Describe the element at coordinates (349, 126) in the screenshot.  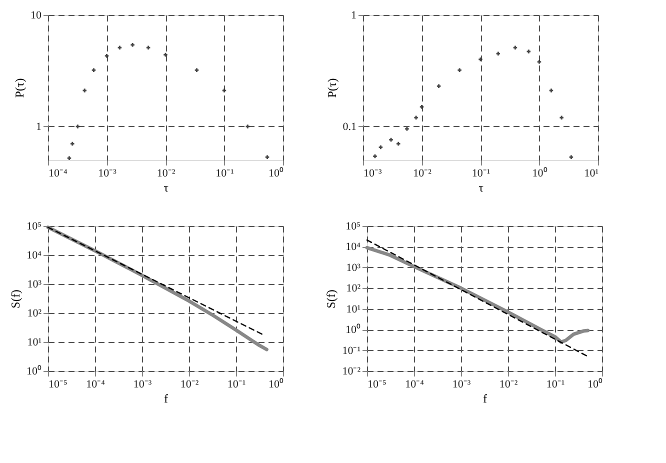
I see `y-tick-label: 0.1` at that location.